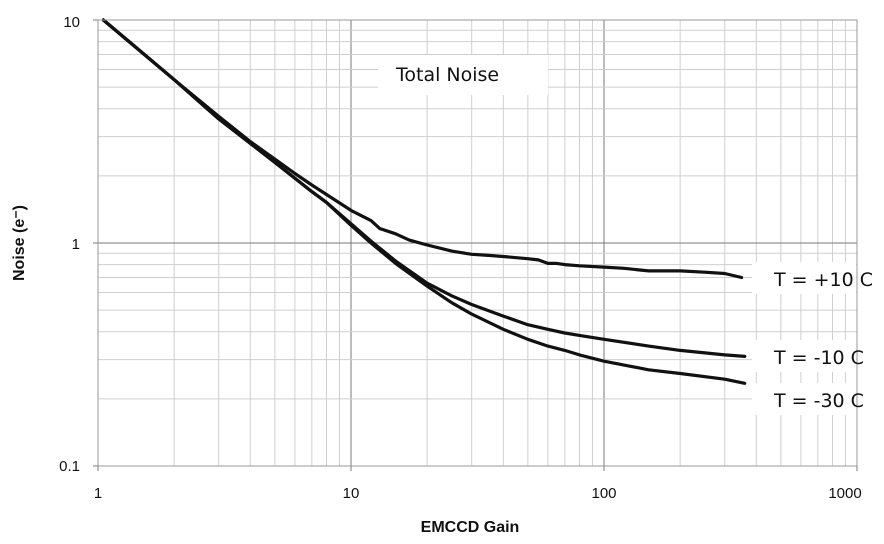 This screenshot has width=884, height=544. What do you see at coordinates (818, 401) in the screenshot?
I see `series-label-minus30: T = -30 C` at bounding box center [818, 401].